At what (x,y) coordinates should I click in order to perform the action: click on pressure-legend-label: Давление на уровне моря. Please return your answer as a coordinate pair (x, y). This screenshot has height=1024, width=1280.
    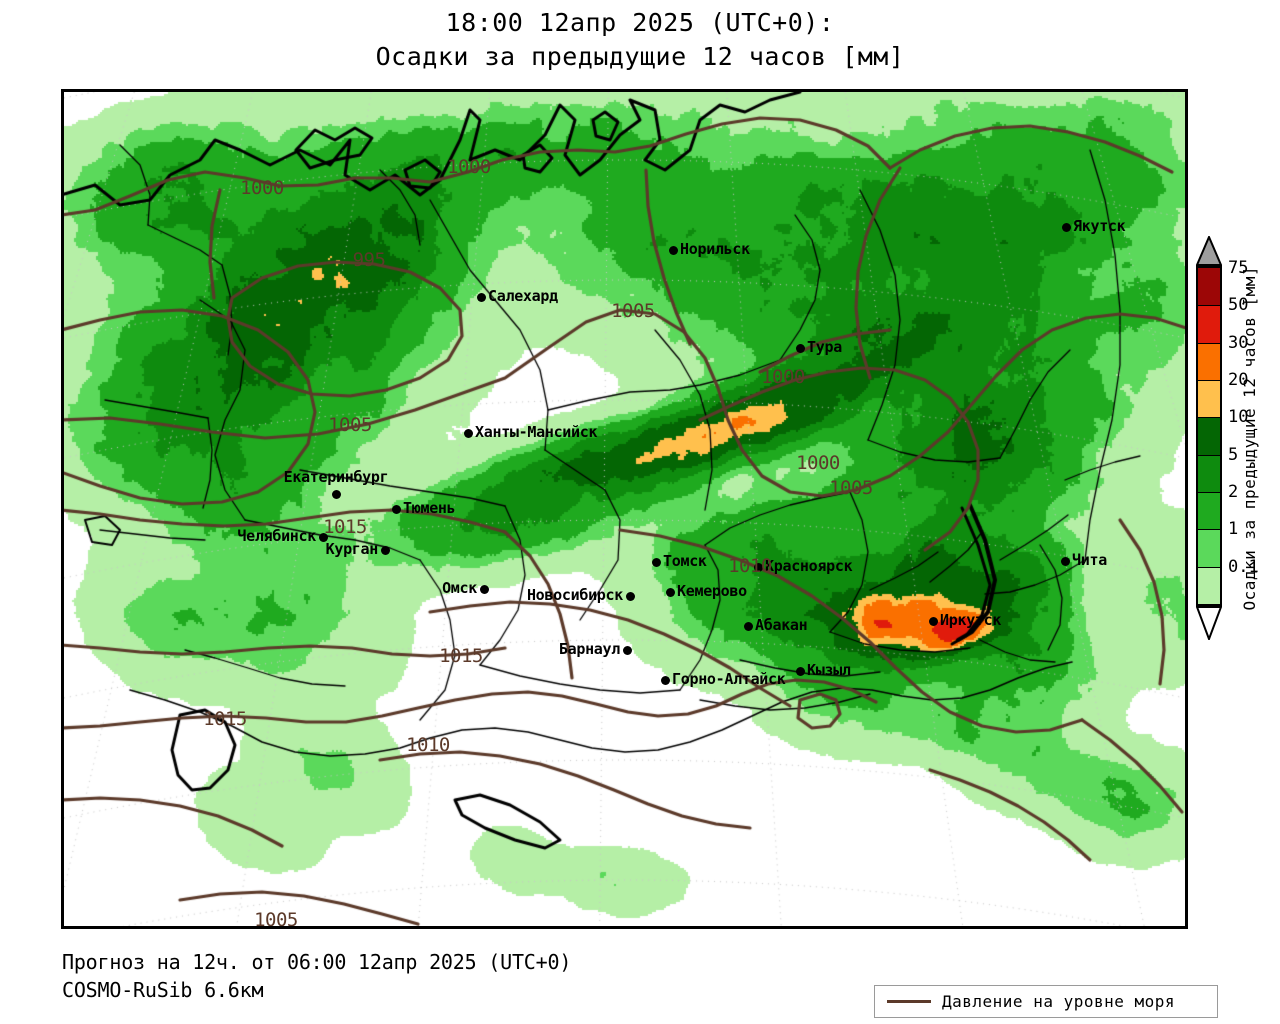
    Looking at the image, I should click on (1059, 1001).